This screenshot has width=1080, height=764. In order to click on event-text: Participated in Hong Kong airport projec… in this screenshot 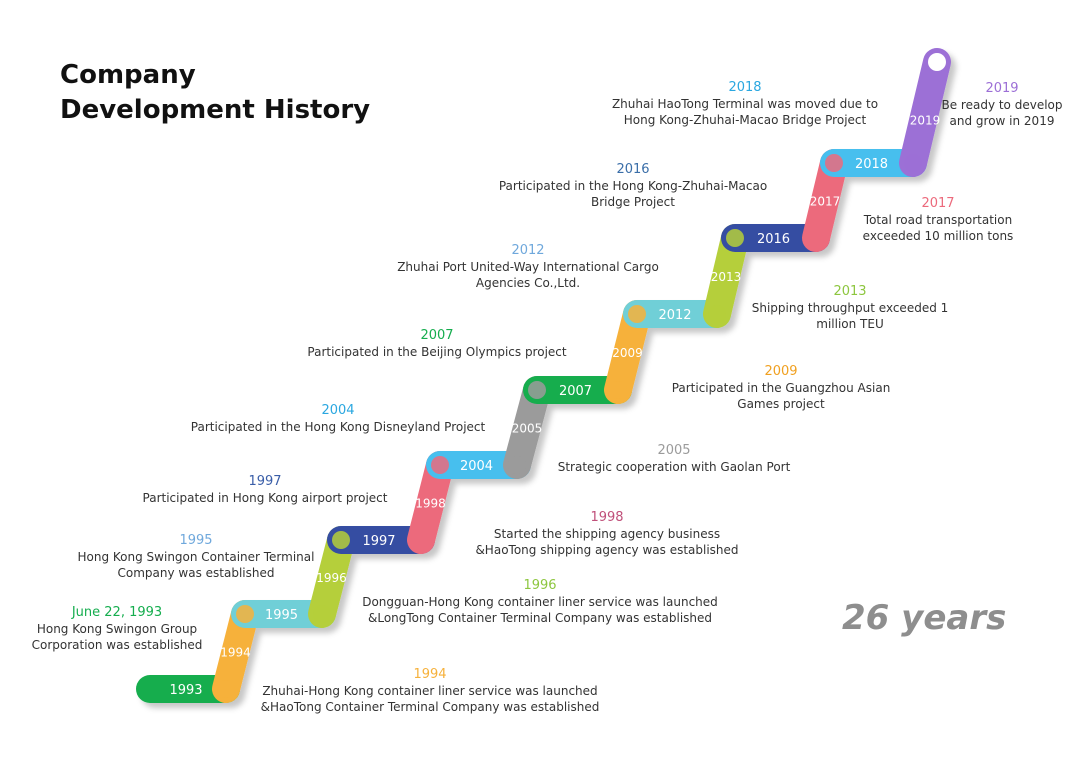, I will do `click(265, 498)`.